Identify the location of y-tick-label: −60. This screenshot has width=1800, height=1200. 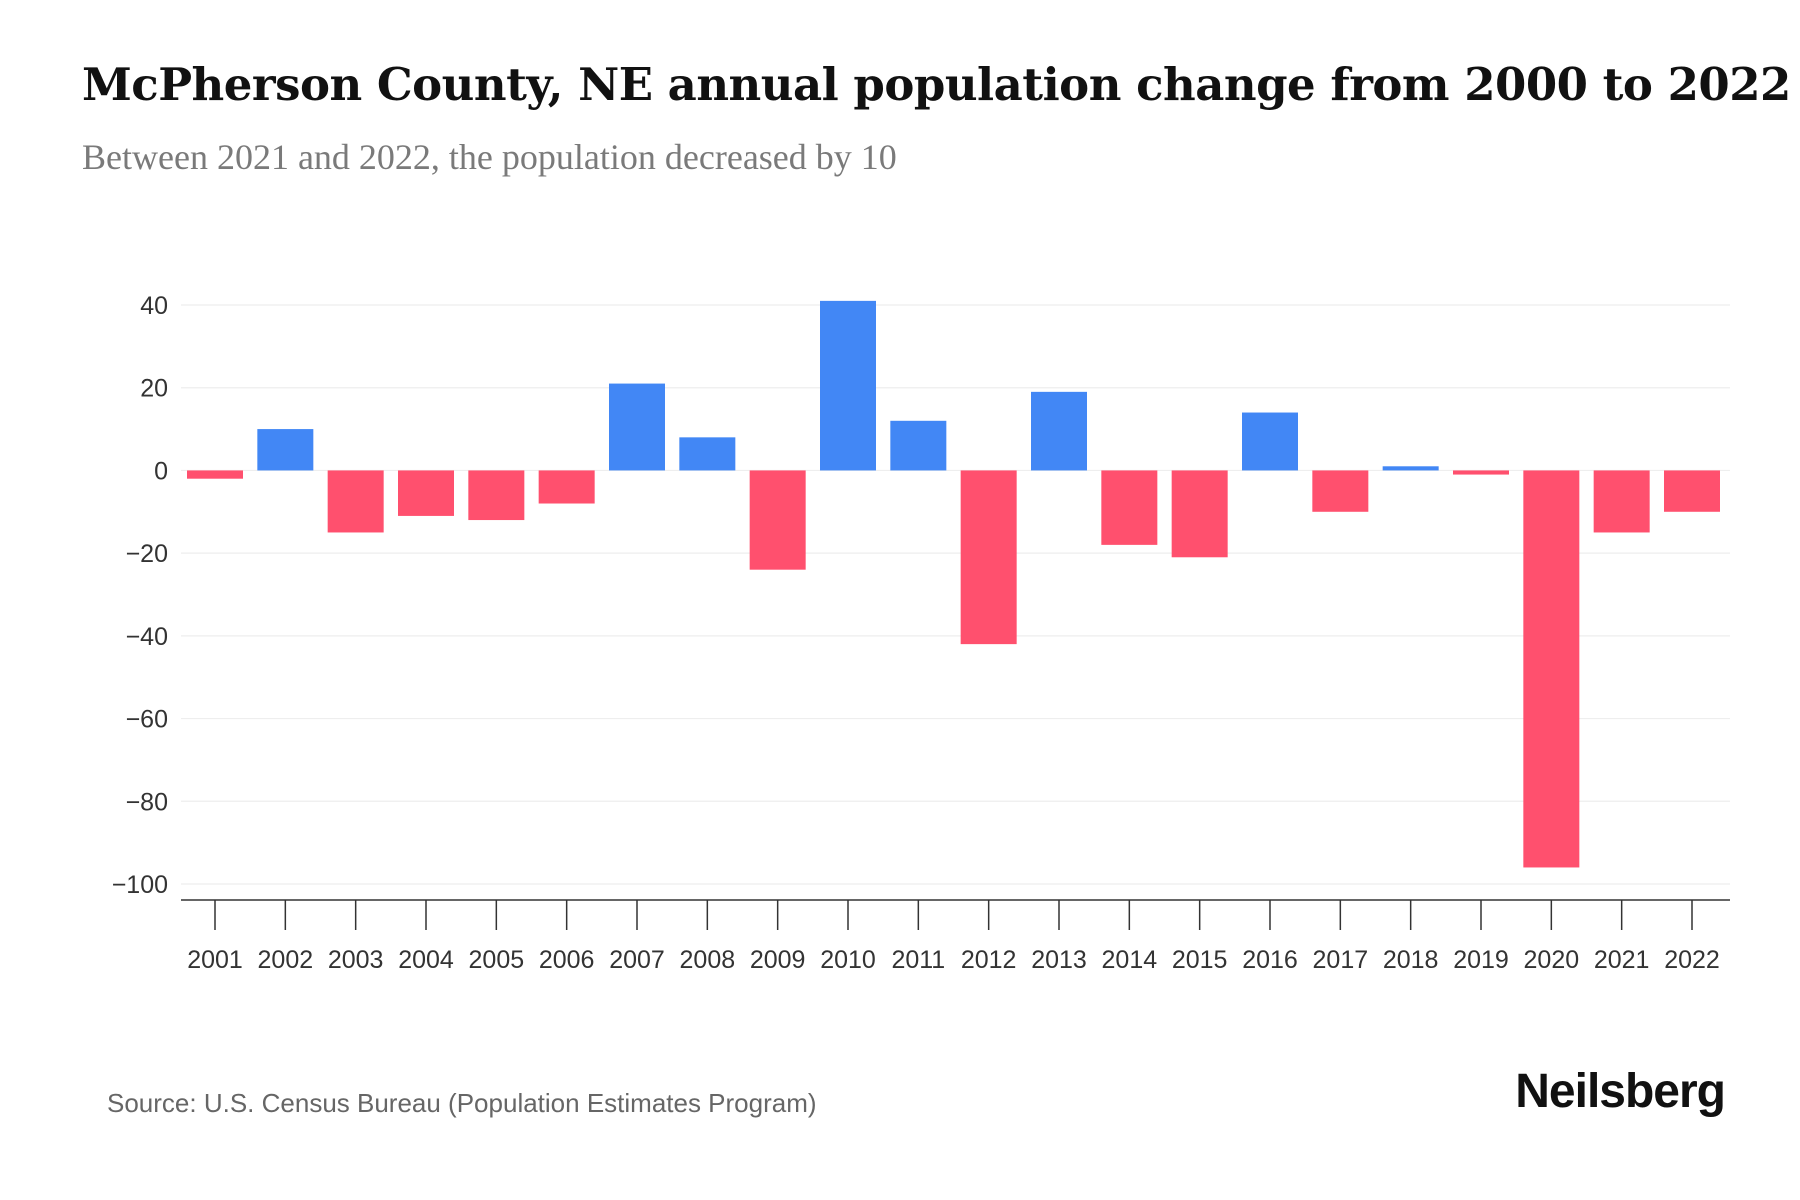
(147, 720).